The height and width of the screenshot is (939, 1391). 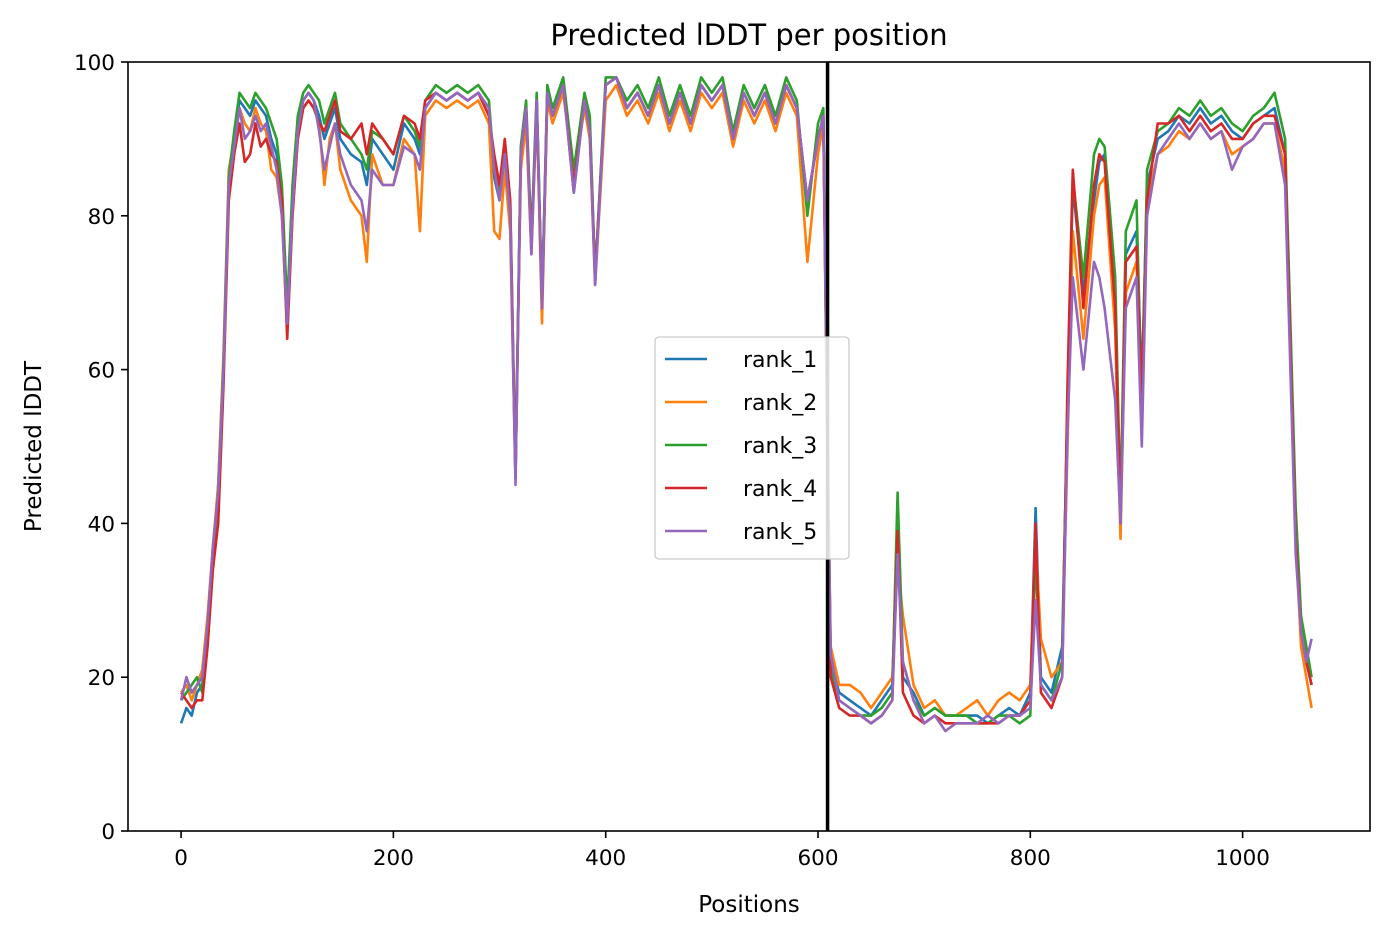 I want to click on y-tick-label: 40, so click(x=101, y=524).